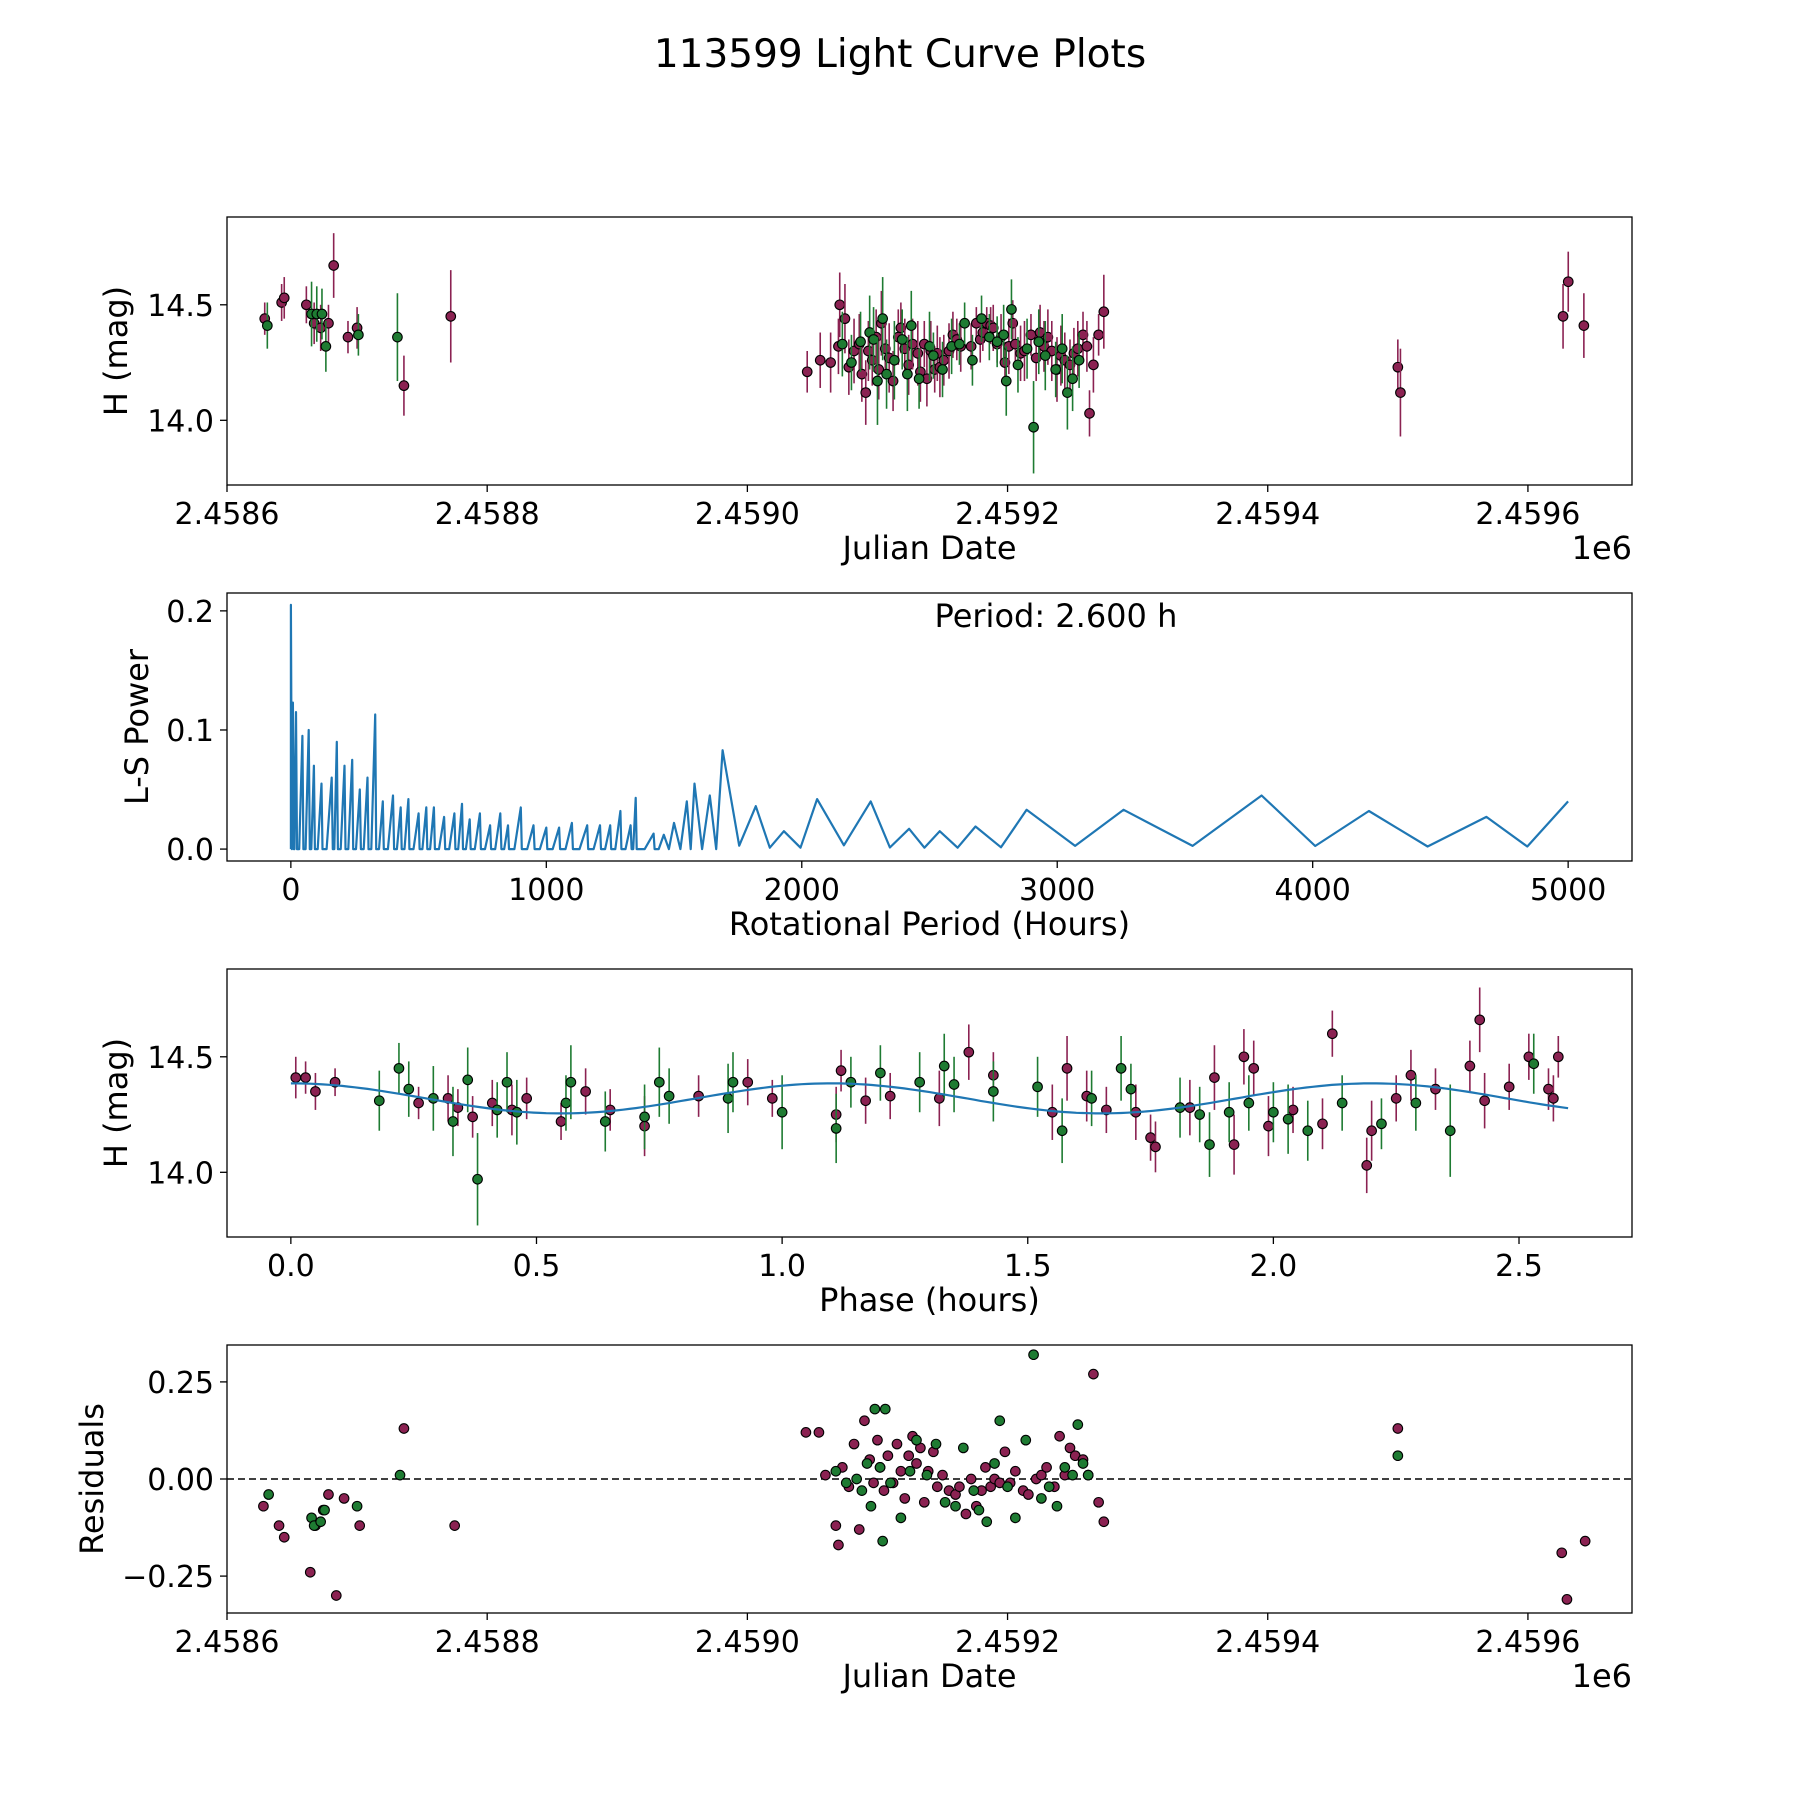 The width and height of the screenshot is (1800, 1800). Describe the element at coordinates (1313, 890) in the screenshot. I see `x-tick-label: 4000` at that location.